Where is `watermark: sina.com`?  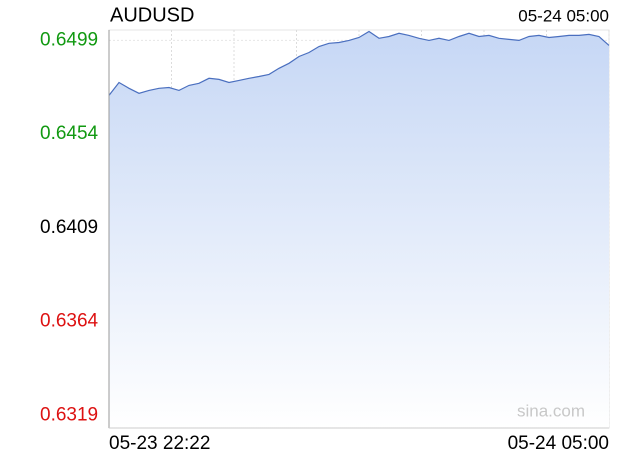 watermark: sina.com is located at coordinates (551, 410).